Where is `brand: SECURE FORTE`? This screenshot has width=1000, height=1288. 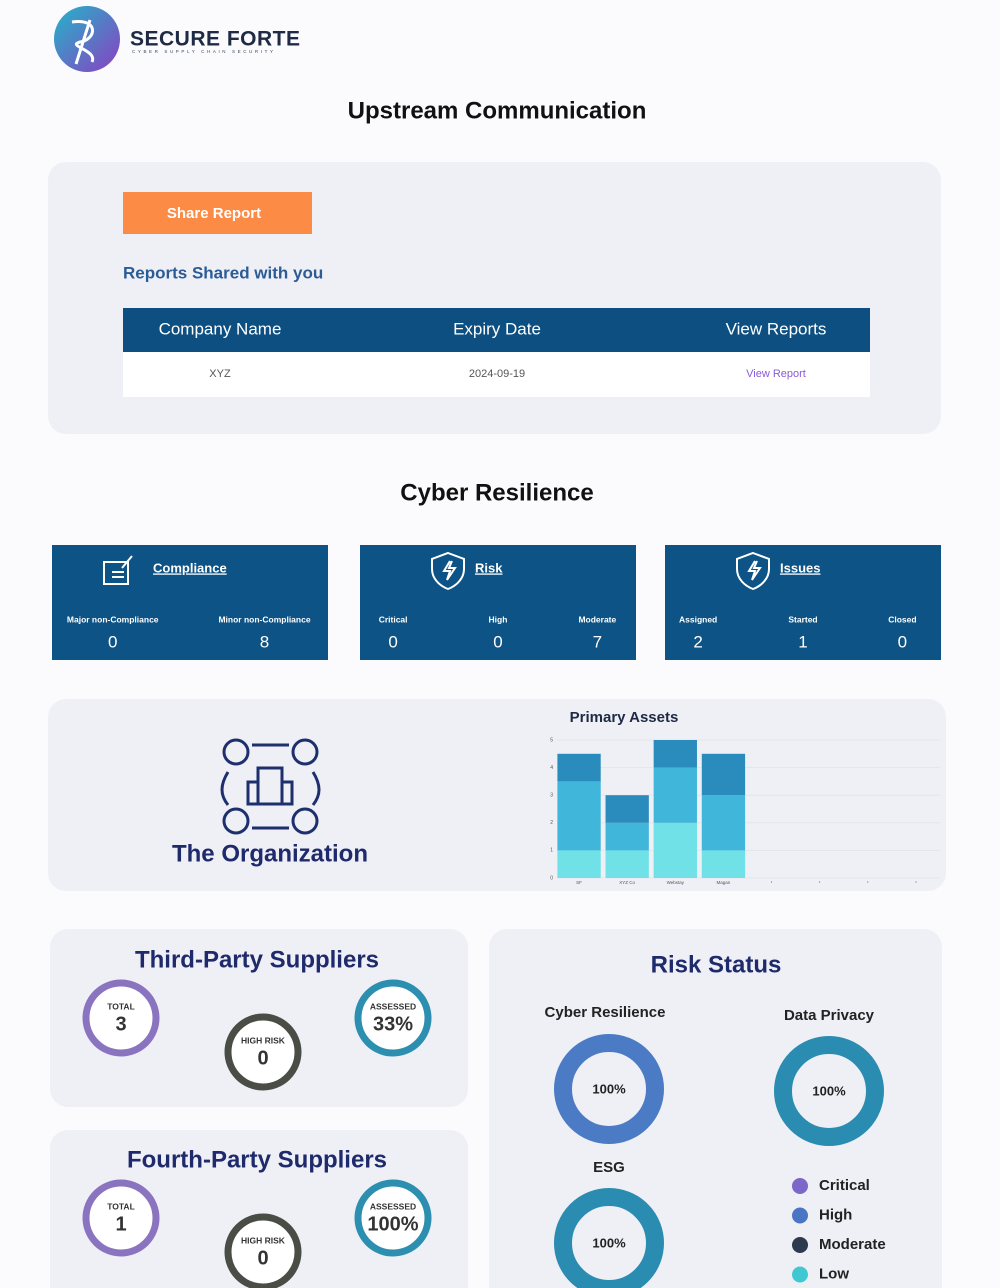 brand: SECURE FORTE is located at coordinates (215, 39).